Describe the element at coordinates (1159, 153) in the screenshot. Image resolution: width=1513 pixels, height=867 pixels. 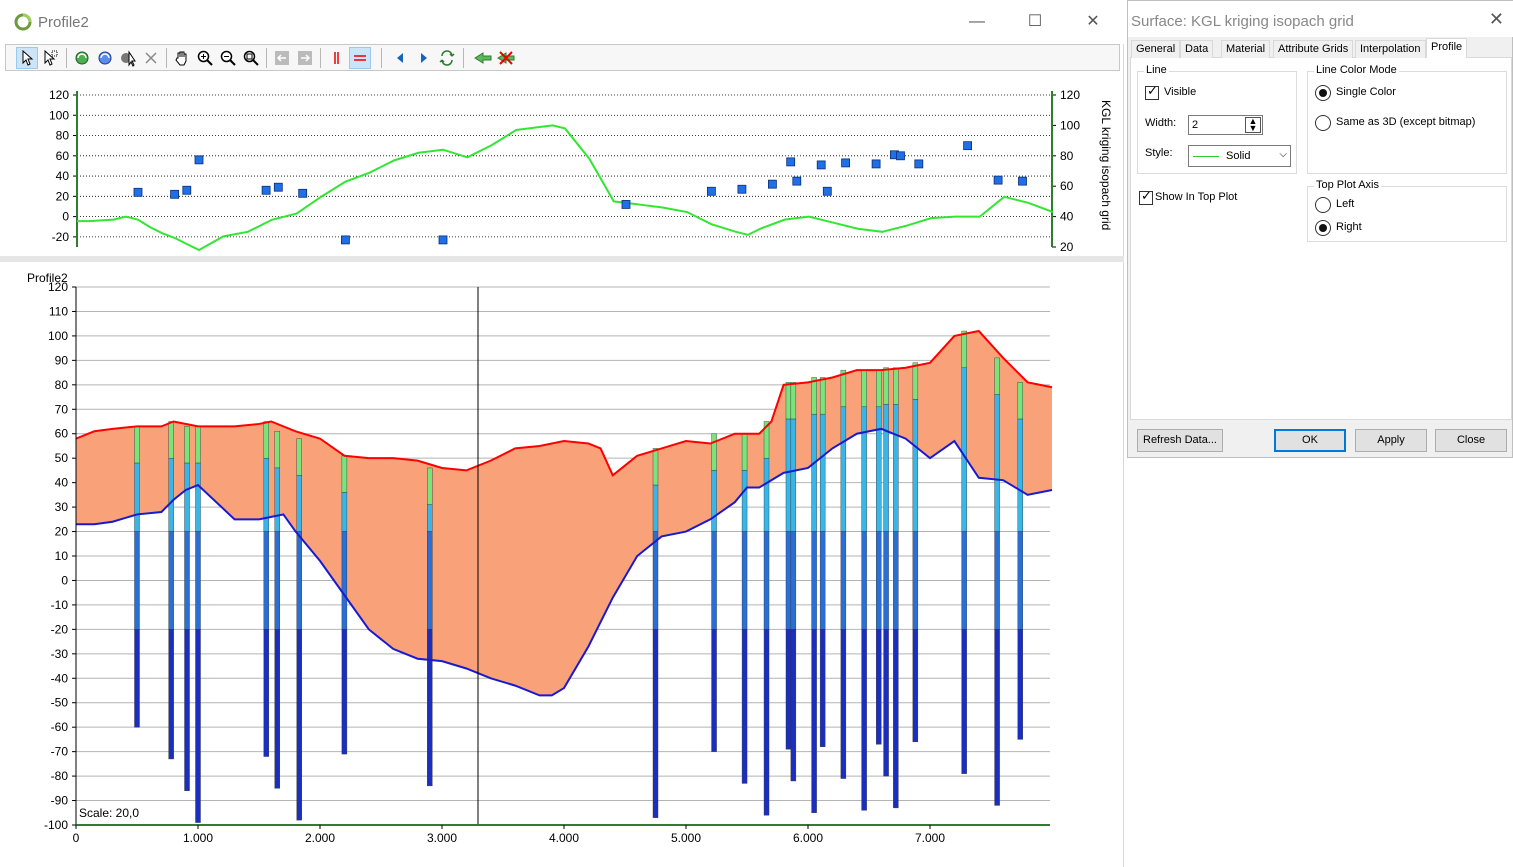
I see `style-label: Style:` at that location.